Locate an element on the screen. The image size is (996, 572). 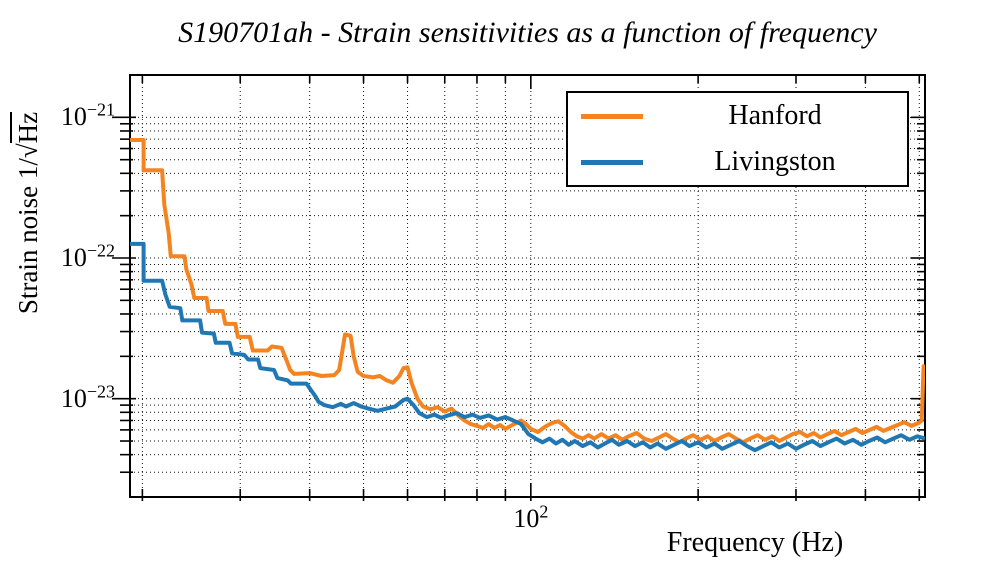
legend-item-hanford: Hanford is located at coordinates (737, 116).